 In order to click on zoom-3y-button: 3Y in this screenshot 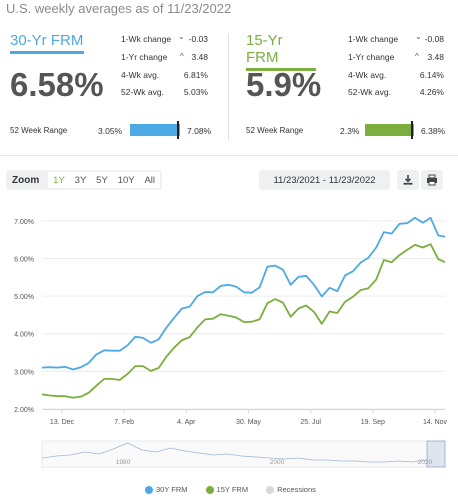, I will do `click(80, 180)`.